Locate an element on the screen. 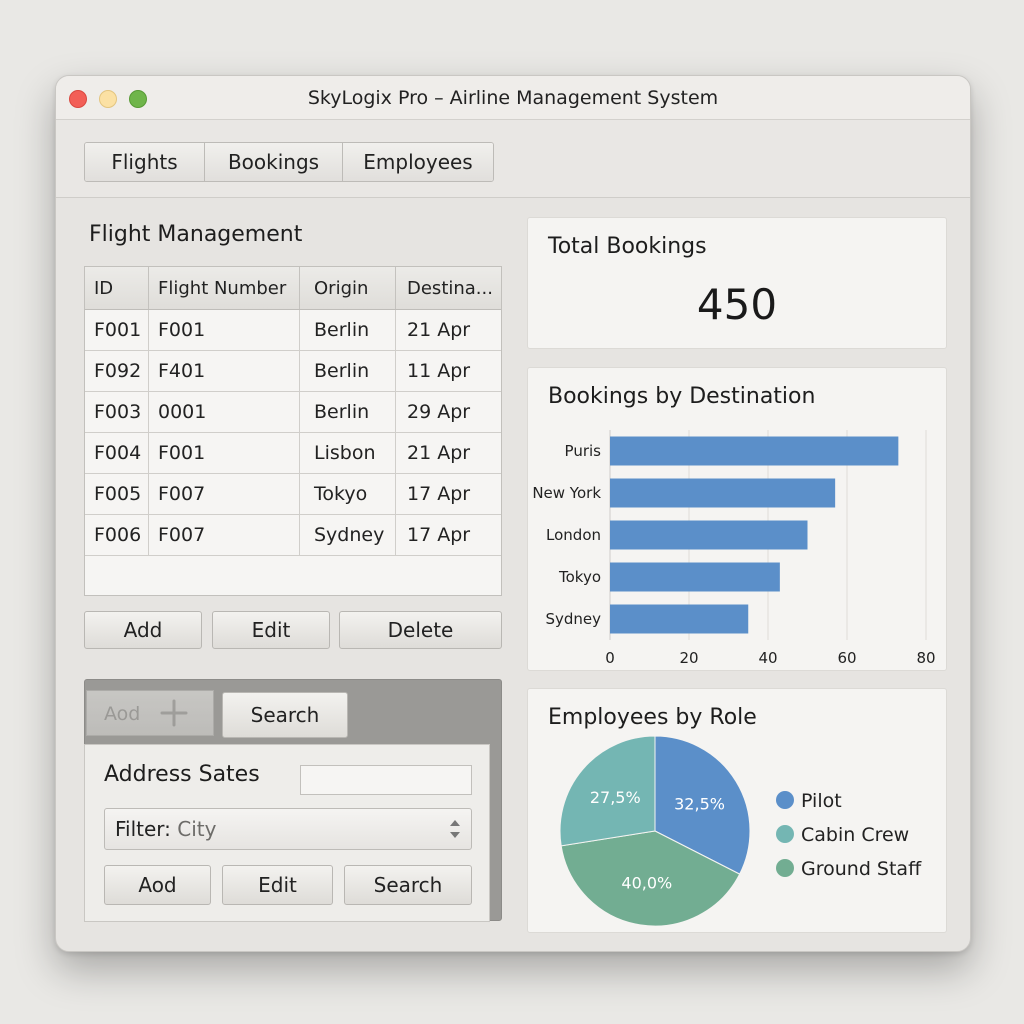 The image size is (1024, 1024). zoom-window-button is located at coordinates (138, 99).